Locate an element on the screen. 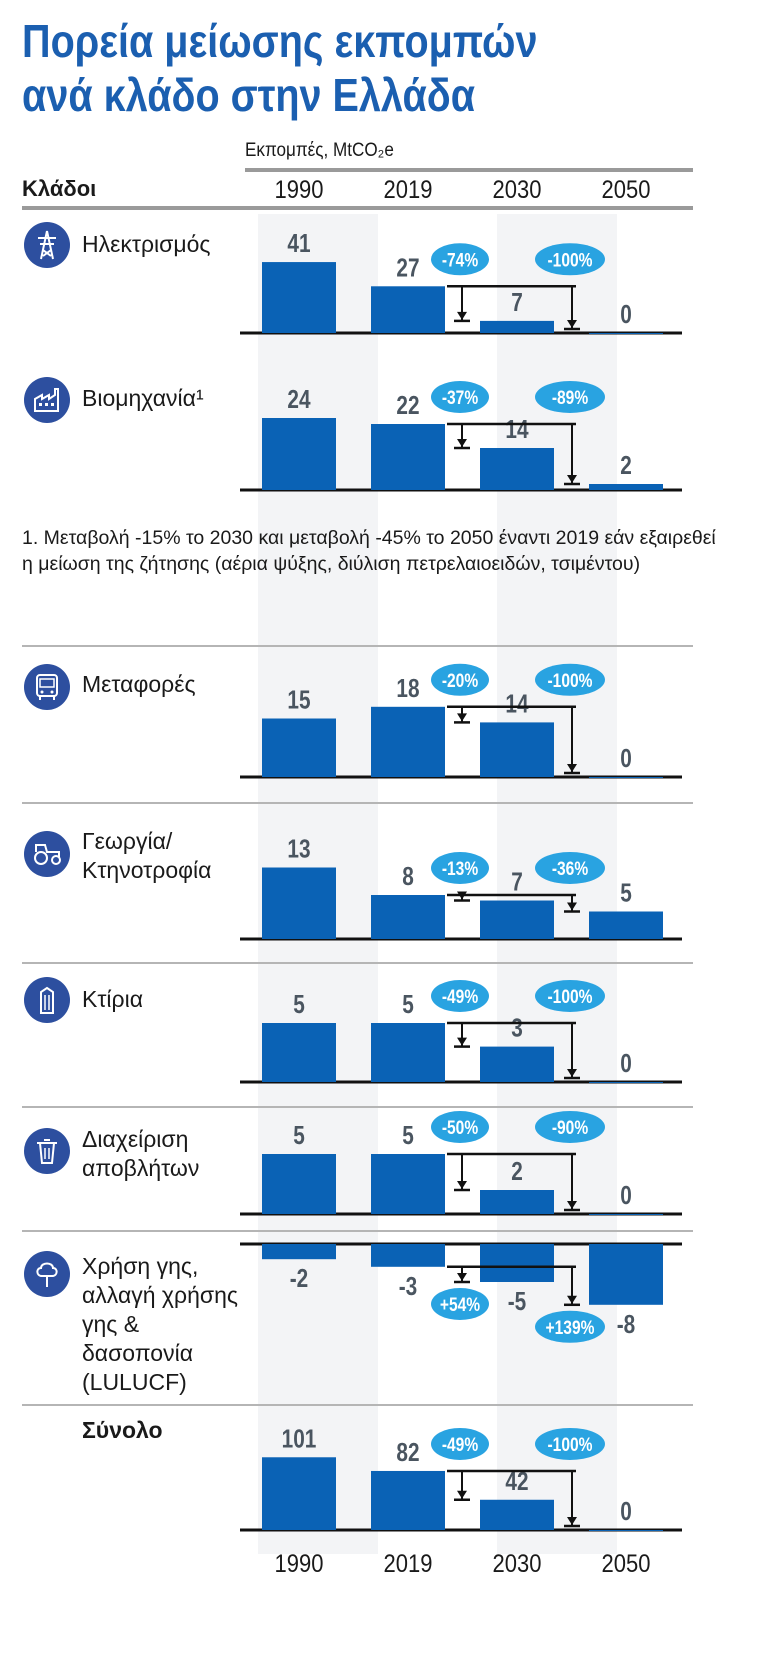 The height and width of the screenshot is (1664, 758). change-badge-label: +139% is located at coordinates (570, 1327).